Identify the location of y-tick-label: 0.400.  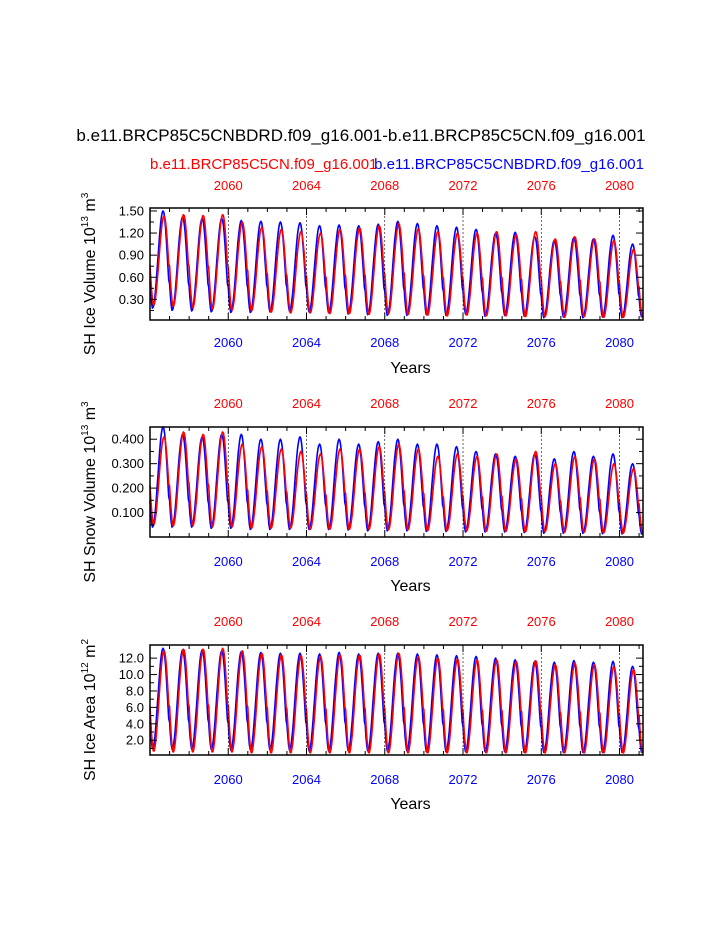
(127, 439).